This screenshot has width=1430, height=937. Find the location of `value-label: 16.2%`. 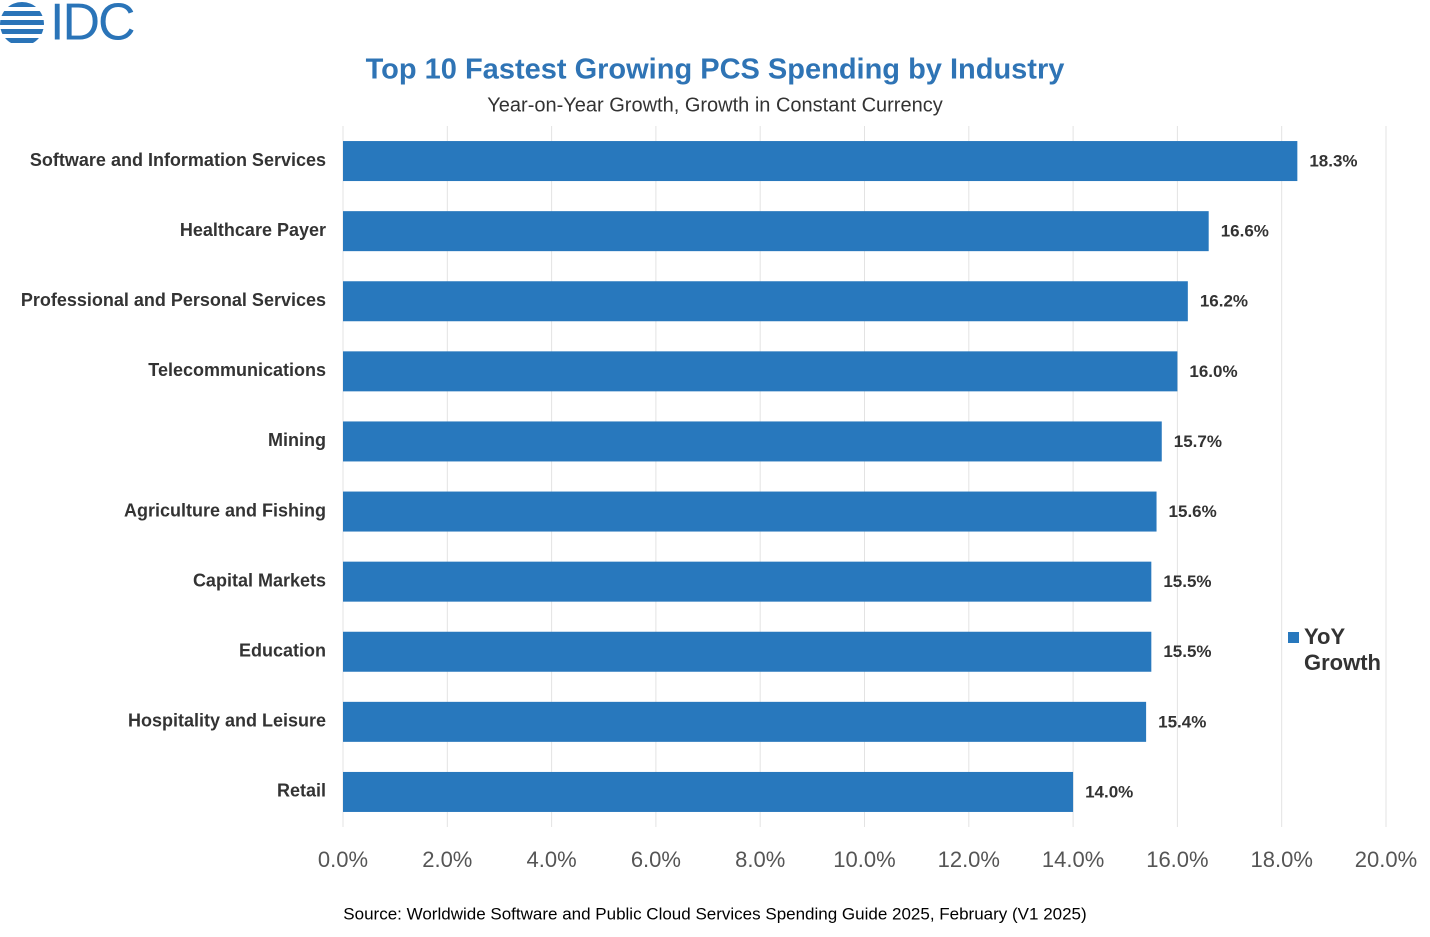

value-label: 16.2% is located at coordinates (1224, 301).